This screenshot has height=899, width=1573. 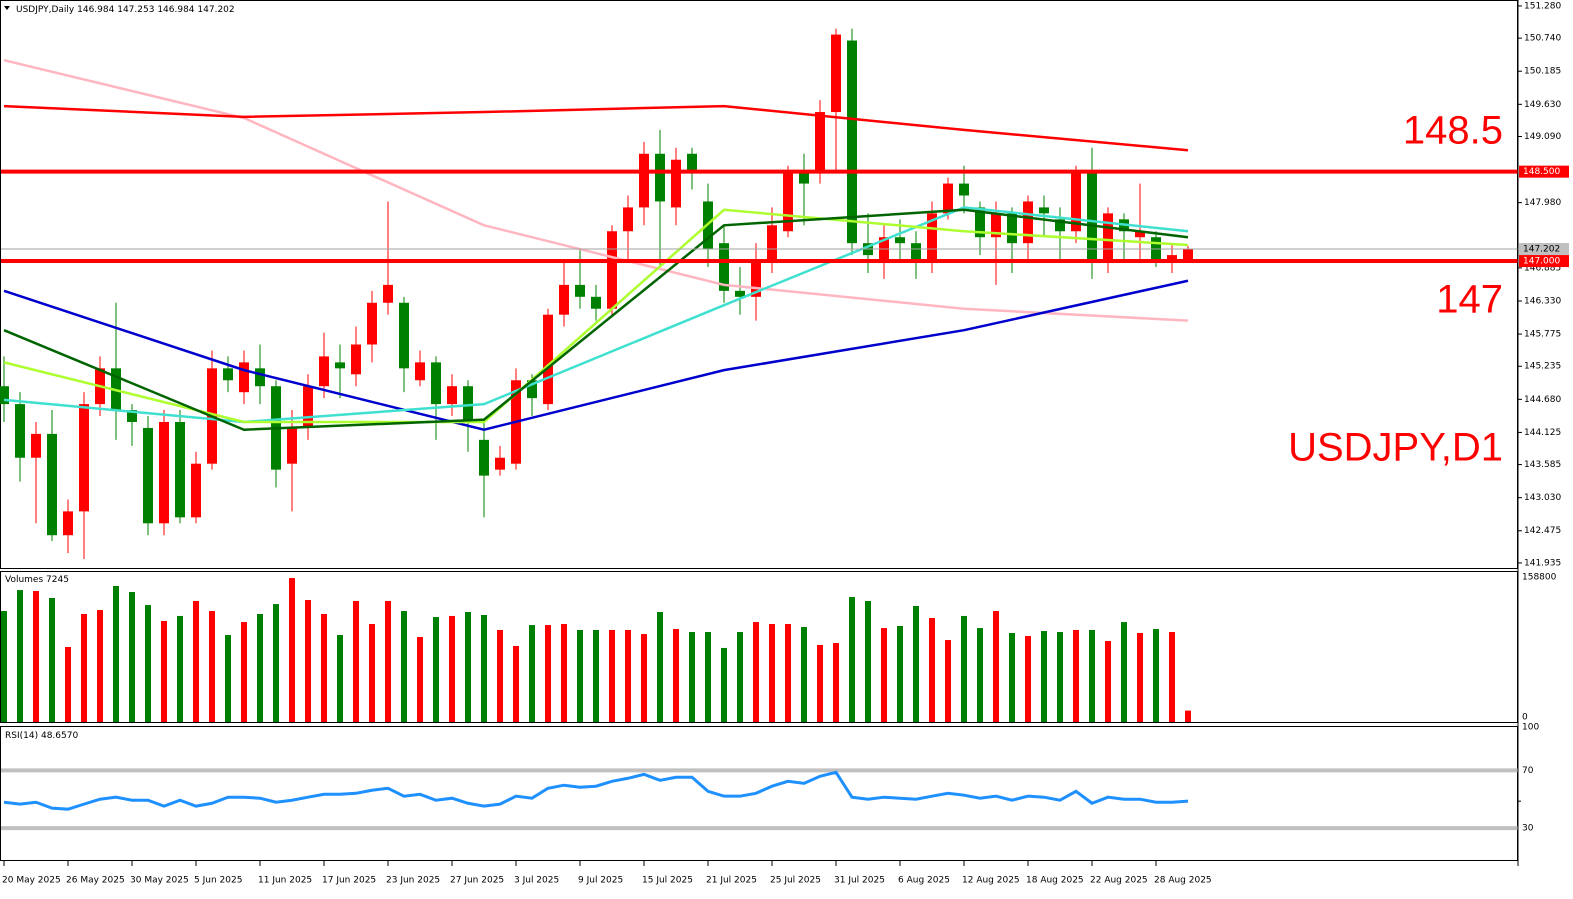 What do you see at coordinates (1542, 105) in the screenshot?
I see `y-tick-label: 149.630` at bounding box center [1542, 105].